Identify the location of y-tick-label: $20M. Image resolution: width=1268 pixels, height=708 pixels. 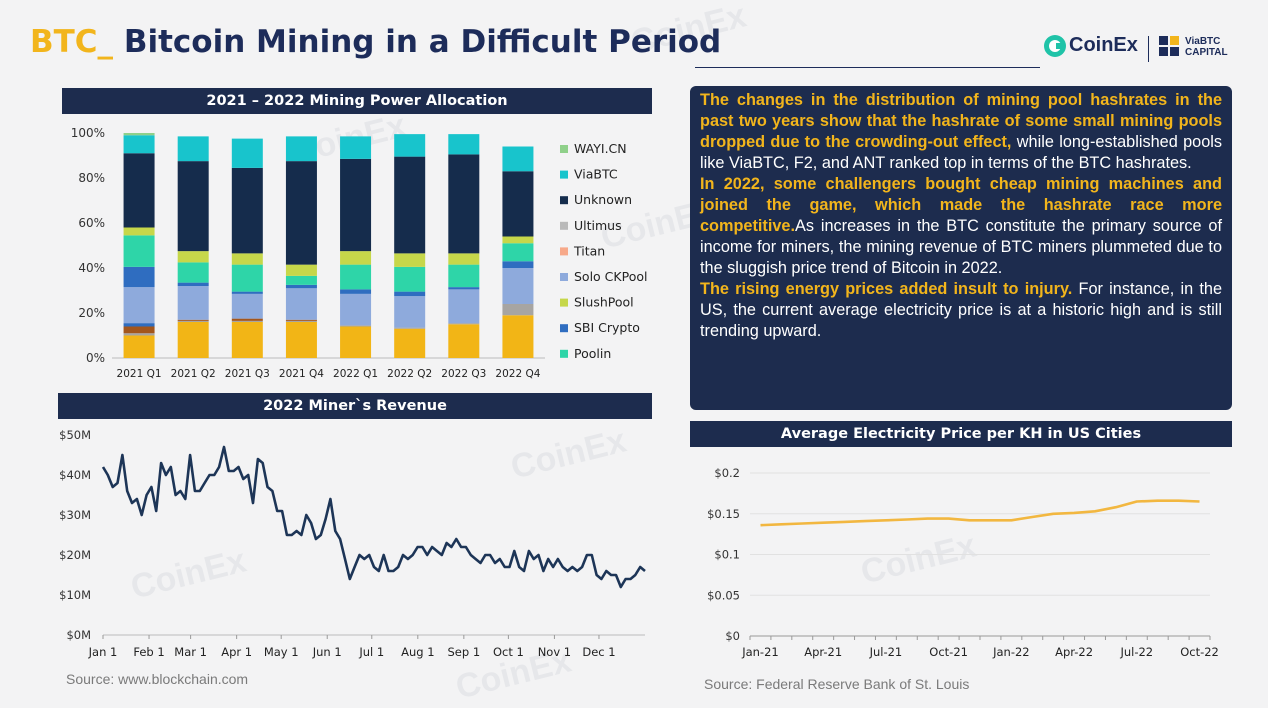
(75, 555).